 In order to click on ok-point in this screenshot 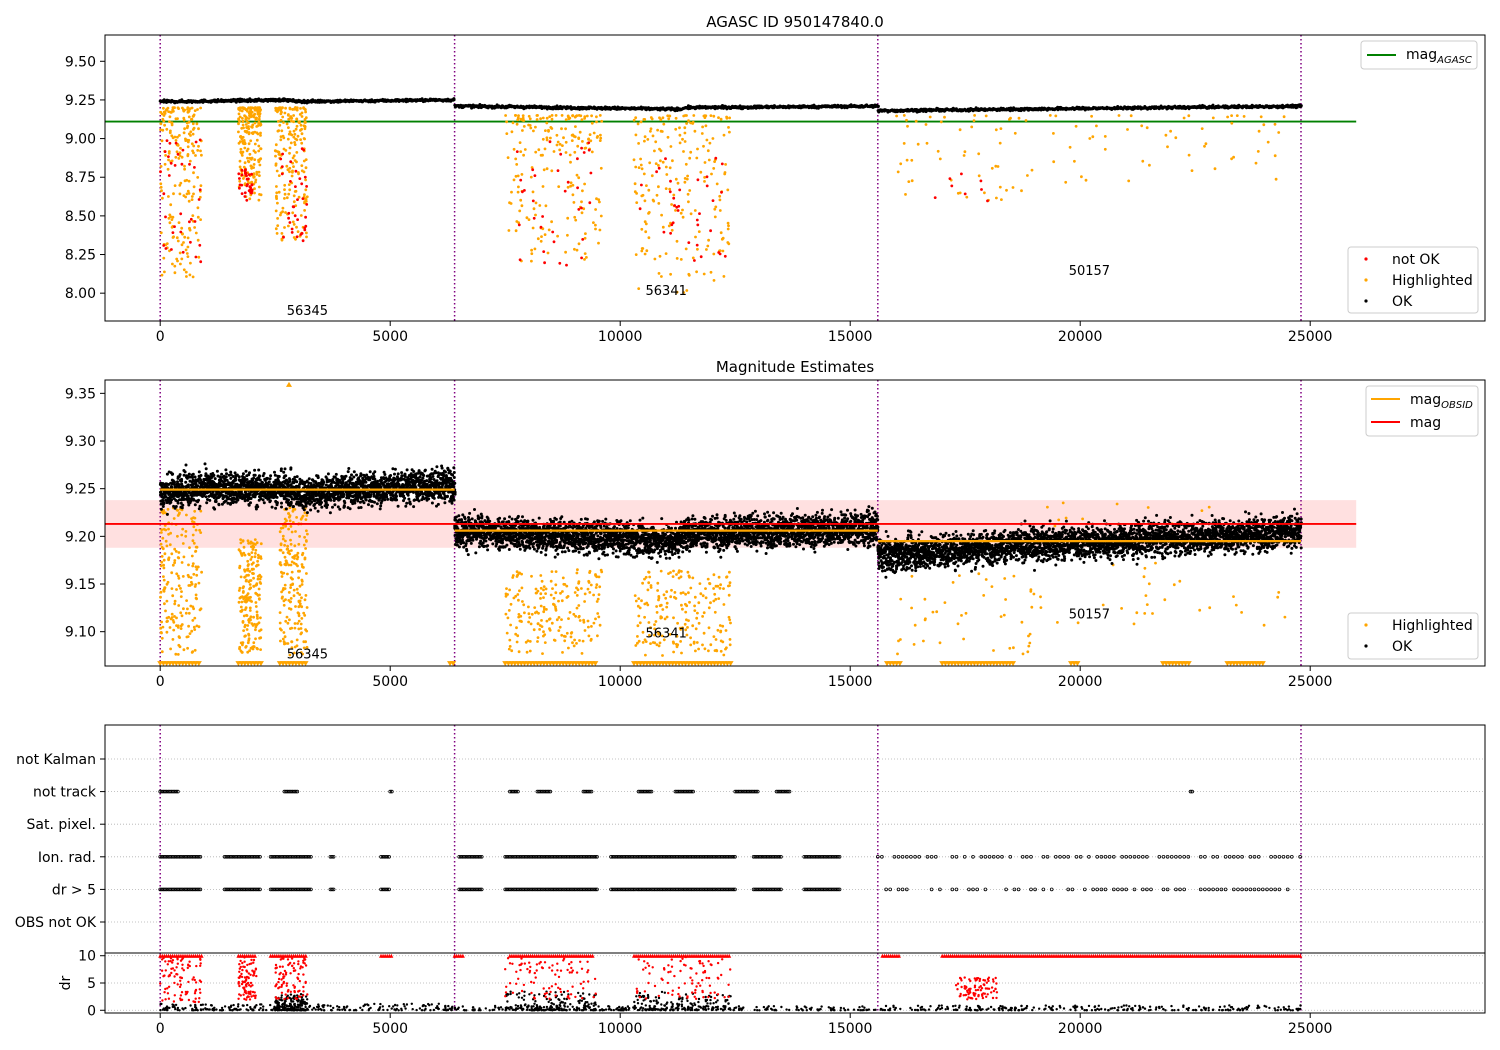, I will do `click(183, 505)`.